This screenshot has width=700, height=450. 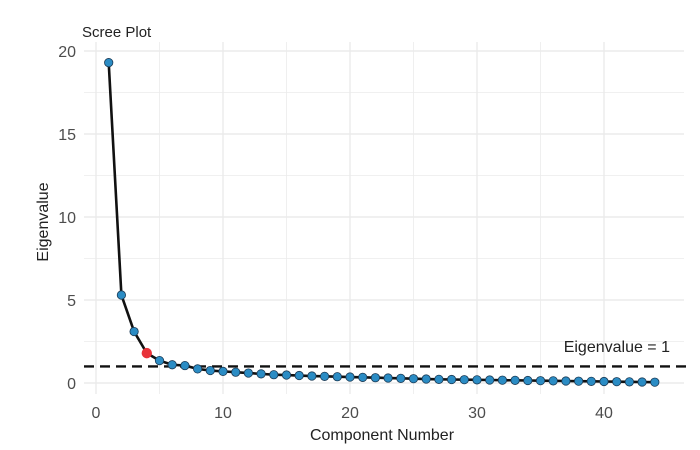 What do you see at coordinates (350, 413) in the screenshot?
I see `x-tick-label: 20` at bounding box center [350, 413].